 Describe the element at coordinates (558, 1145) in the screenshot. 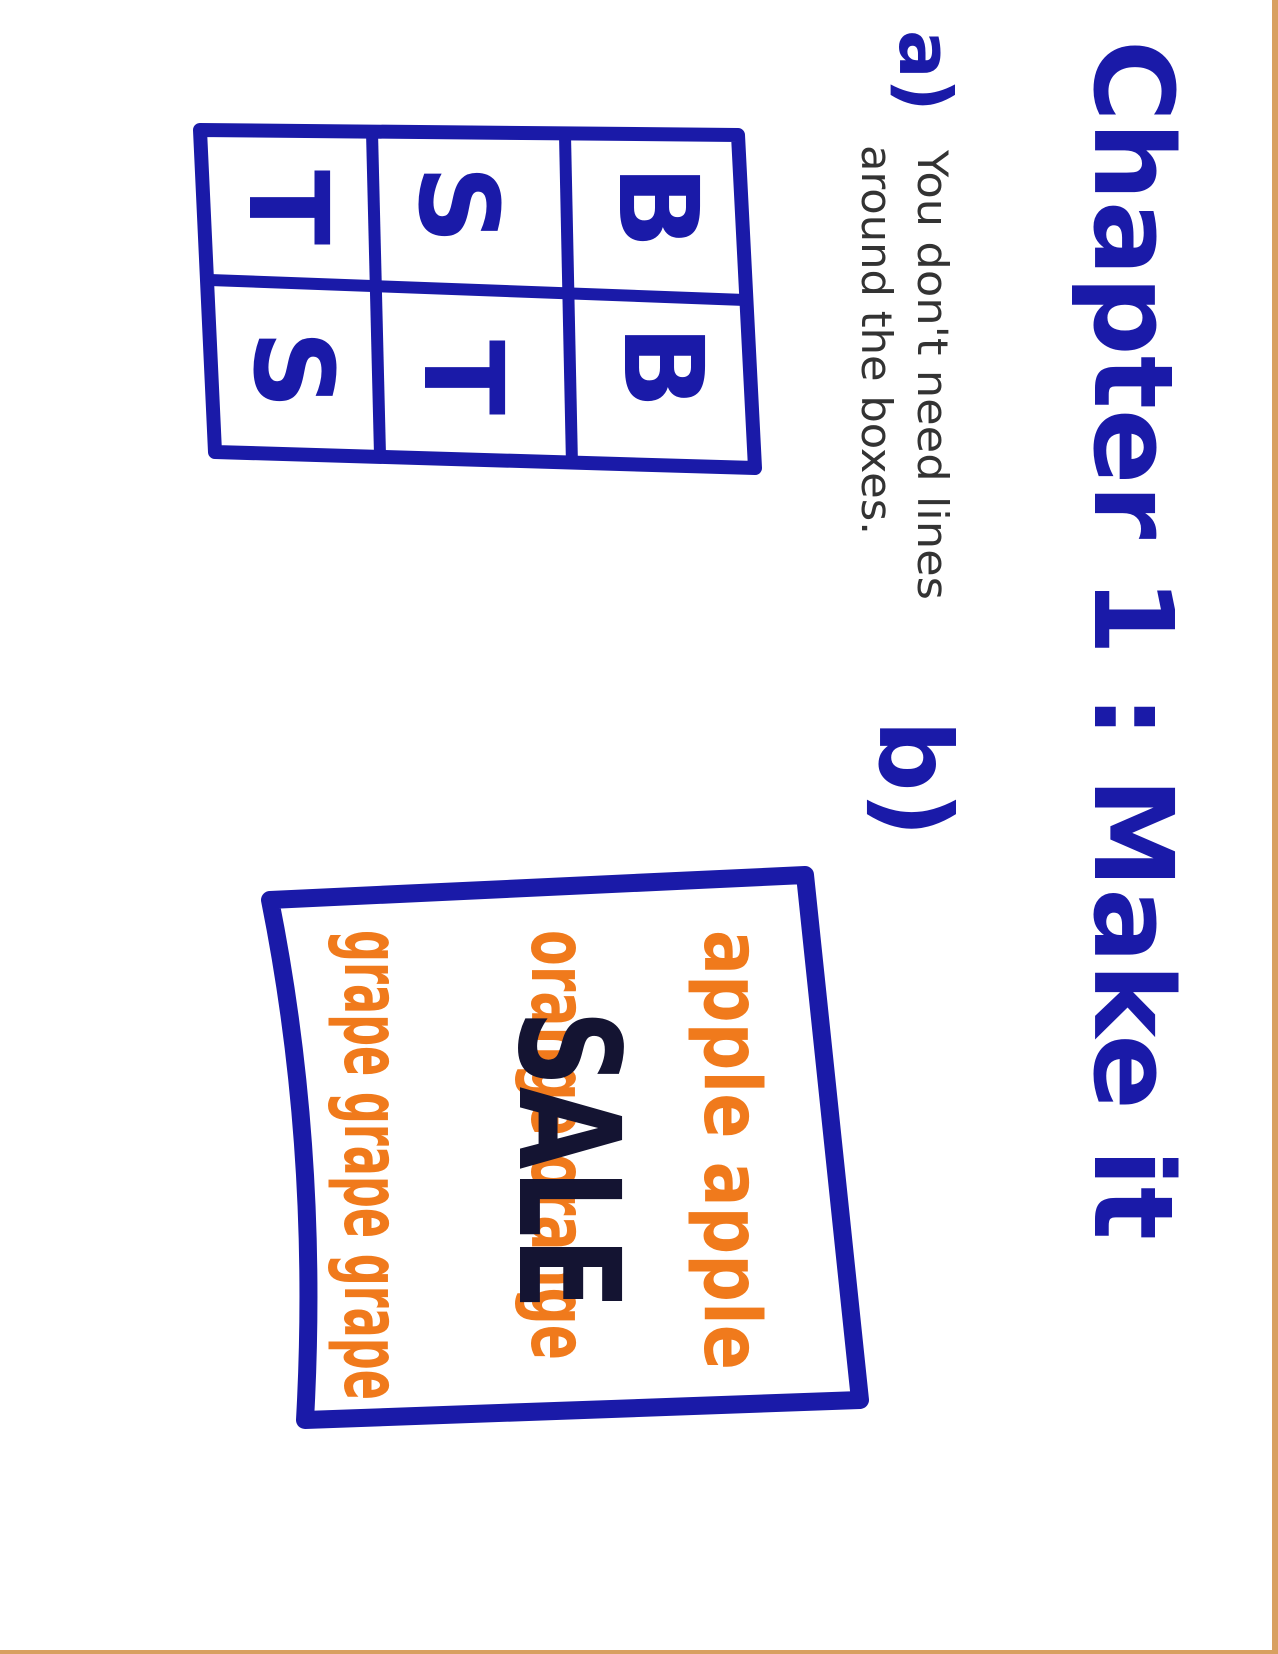

I see `fruit-line-2: orange orange` at that location.